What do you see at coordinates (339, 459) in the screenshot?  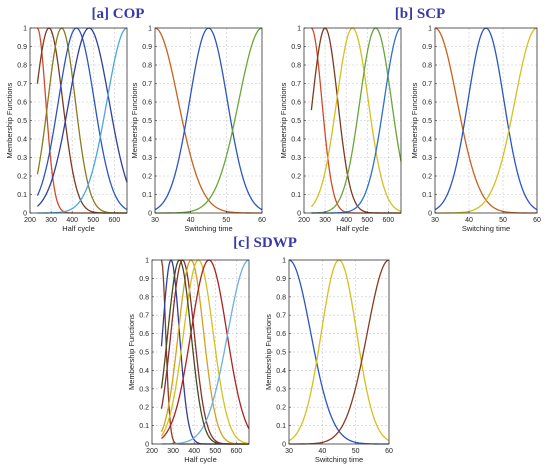 I see `x-axis-label: Switching time` at bounding box center [339, 459].